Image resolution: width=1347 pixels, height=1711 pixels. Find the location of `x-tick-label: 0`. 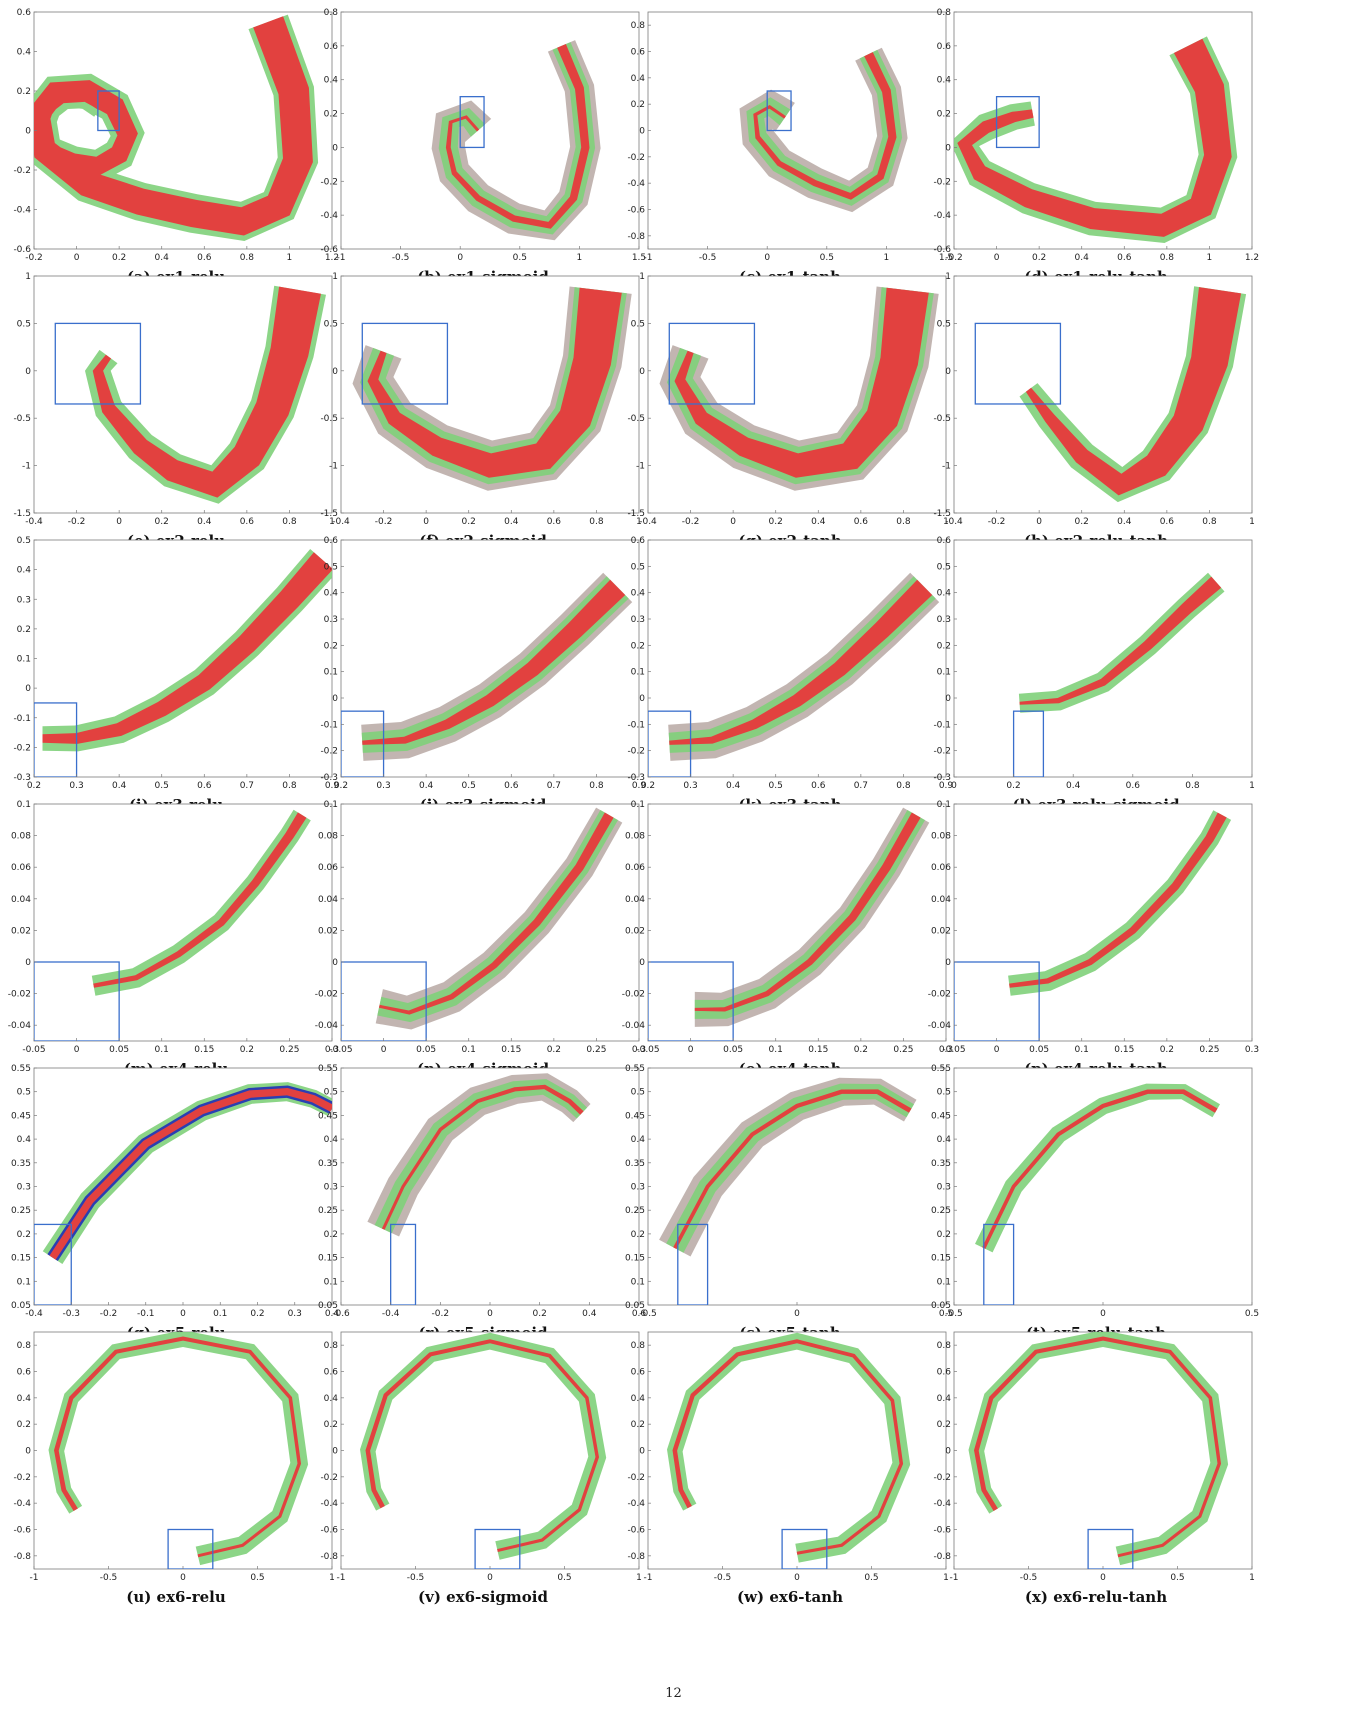

x-tick-label: 0 is located at coordinates (797, 1578).